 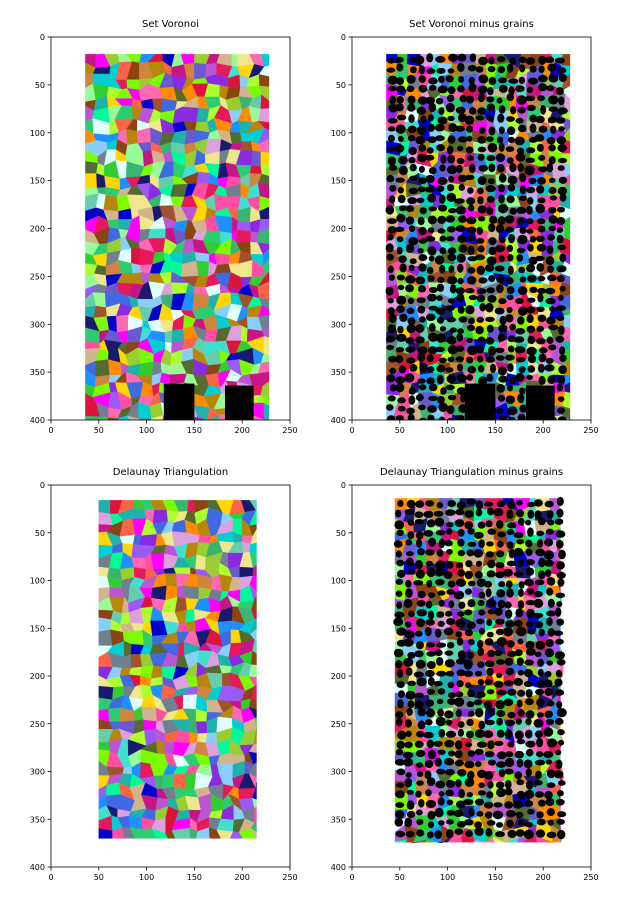 What do you see at coordinates (471, 472) in the screenshot?
I see `chart-title: Delaunay Triangulation minus grains` at bounding box center [471, 472].